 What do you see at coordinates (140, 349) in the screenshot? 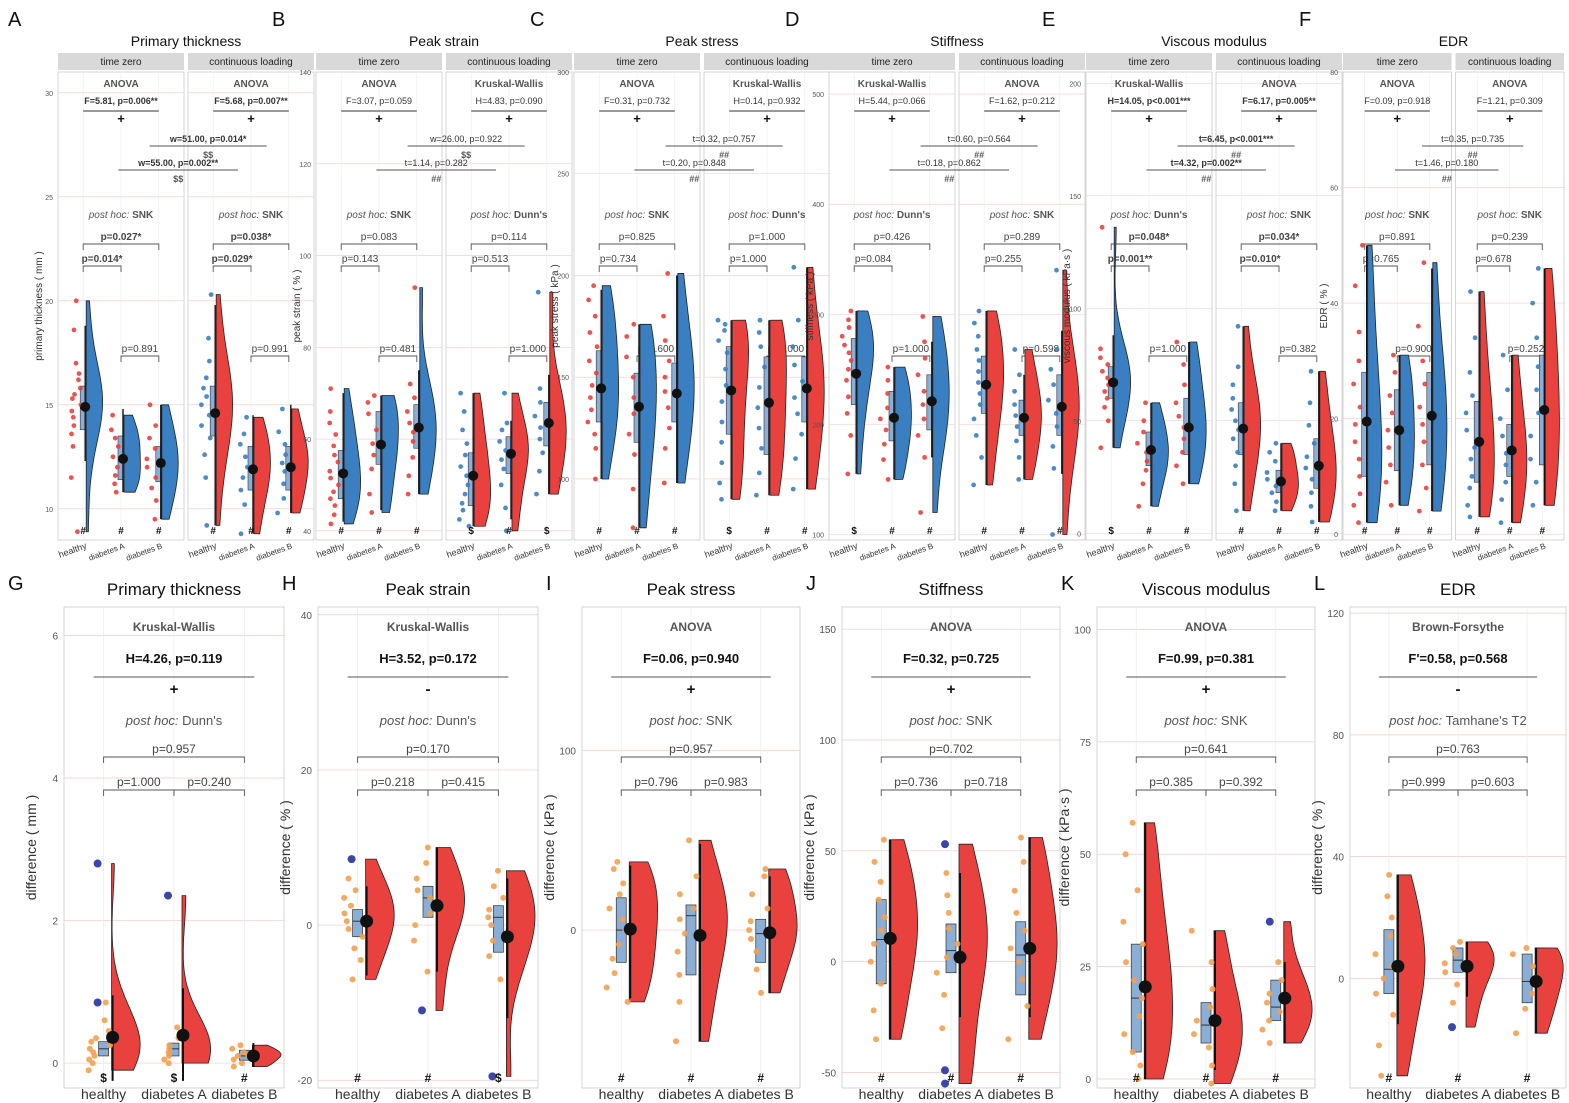
I see `bracket-a-vs-b-label: p=0.891` at bounding box center [140, 349].